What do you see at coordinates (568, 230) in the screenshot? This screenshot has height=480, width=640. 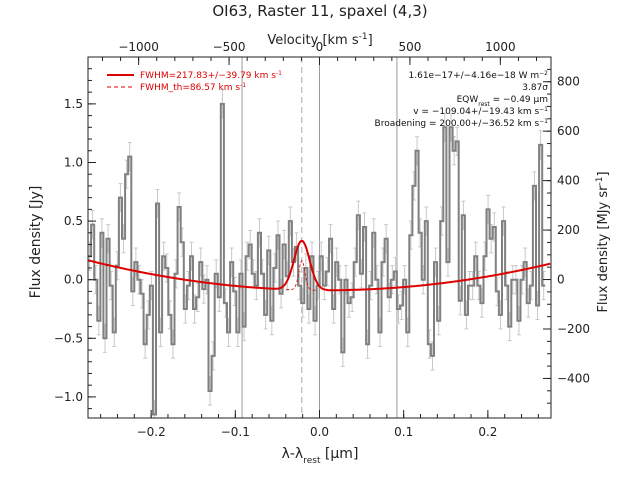 I see `right-tick-label: 200` at bounding box center [568, 230].